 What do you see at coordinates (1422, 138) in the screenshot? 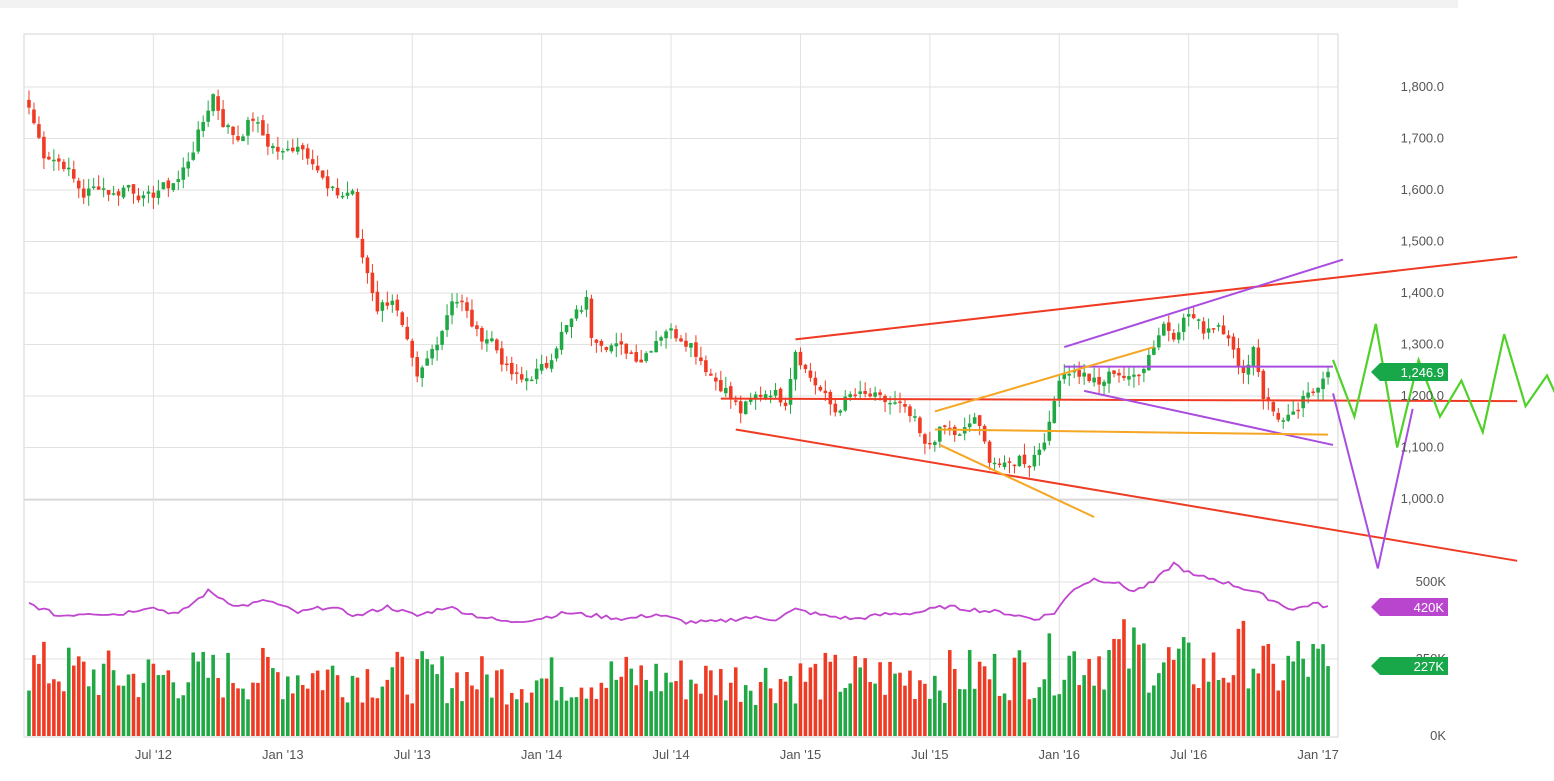
I see `price-axis-tick-label: 1,700.0` at bounding box center [1422, 138].